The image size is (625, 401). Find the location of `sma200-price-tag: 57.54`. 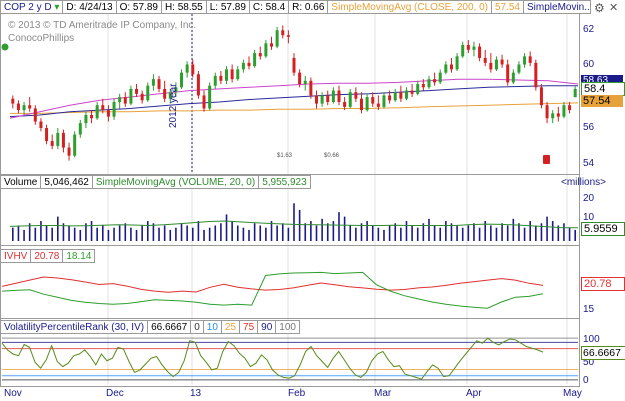

sma200-price-tag: 57.54 is located at coordinates (602, 101).